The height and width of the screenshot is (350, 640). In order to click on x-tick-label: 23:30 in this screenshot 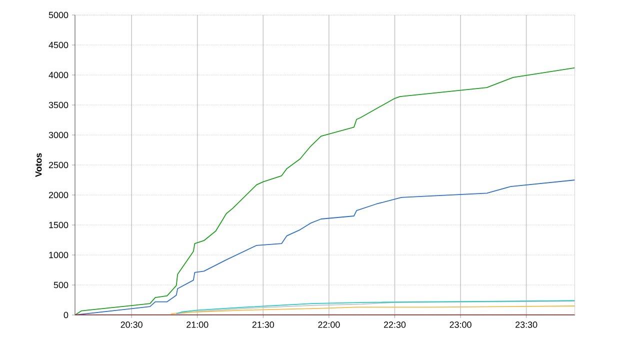, I will do `click(527, 325)`.